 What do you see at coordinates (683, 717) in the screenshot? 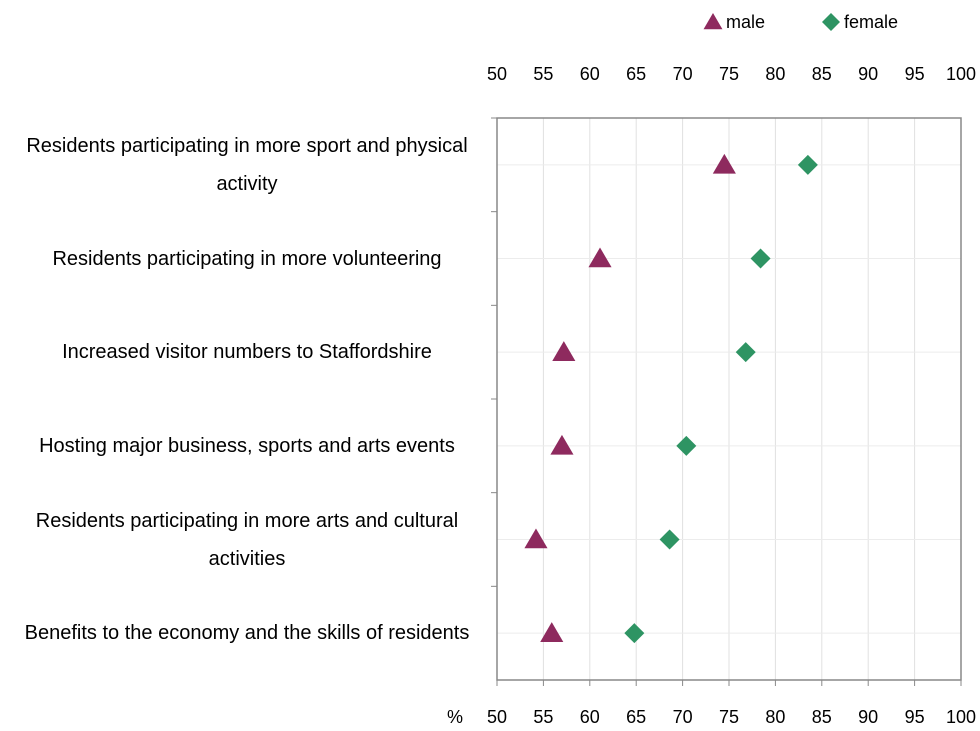
I see `x-tick-label-bottom: 70` at bounding box center [683, 717].